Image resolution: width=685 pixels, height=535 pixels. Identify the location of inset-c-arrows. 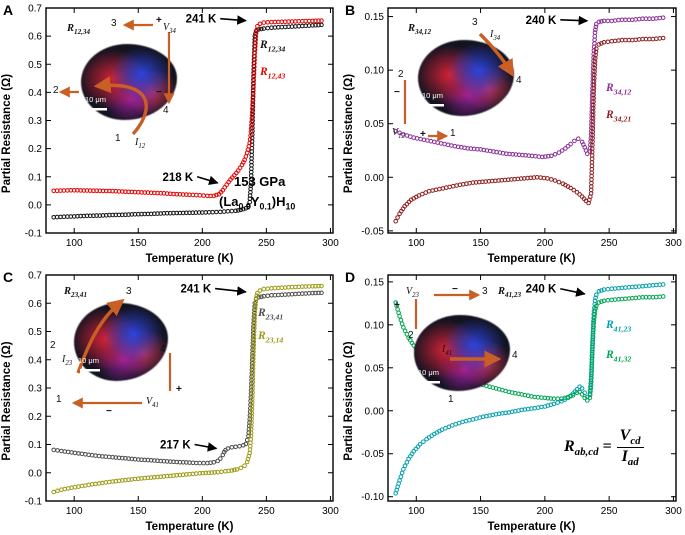
(121, 353).